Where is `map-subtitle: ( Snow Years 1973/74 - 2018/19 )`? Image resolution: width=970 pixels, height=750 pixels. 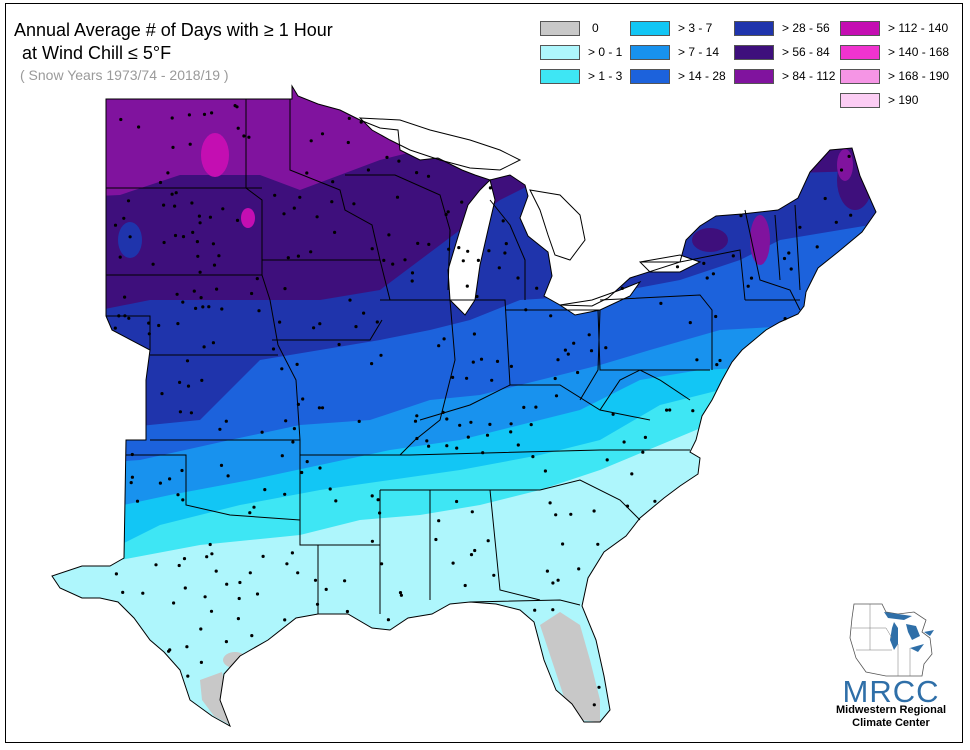 map-subtitle: ( Snow Years 1973/74 - 2018/19 ) is located at coordinates (124, 75).